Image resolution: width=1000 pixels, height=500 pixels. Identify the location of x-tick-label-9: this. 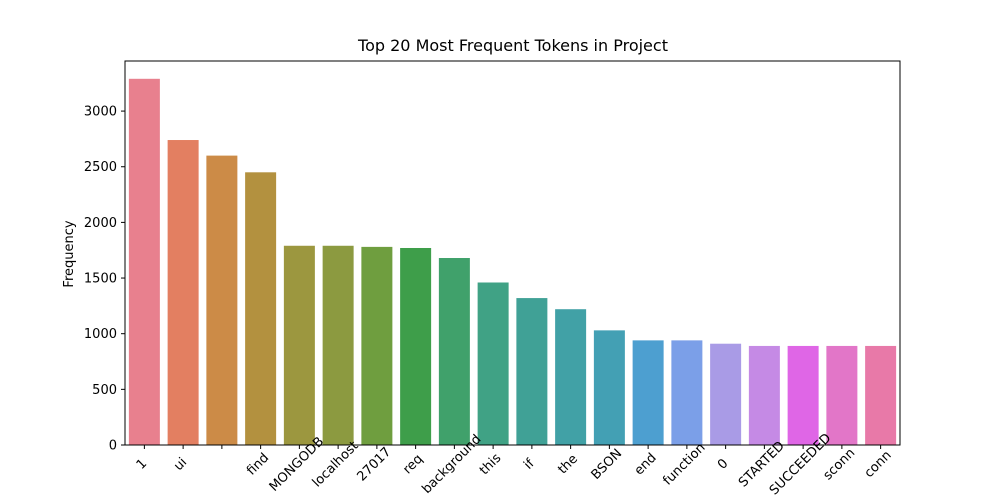
(491, 465).